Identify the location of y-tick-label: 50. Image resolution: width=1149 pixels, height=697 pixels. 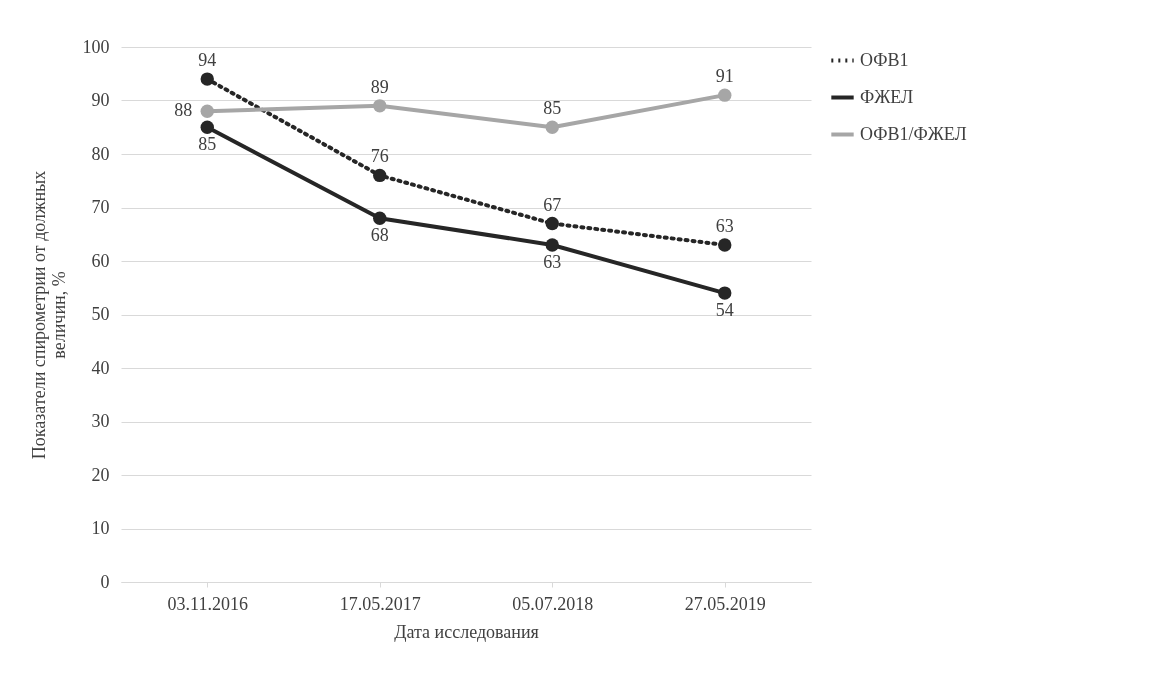
(100, 314).